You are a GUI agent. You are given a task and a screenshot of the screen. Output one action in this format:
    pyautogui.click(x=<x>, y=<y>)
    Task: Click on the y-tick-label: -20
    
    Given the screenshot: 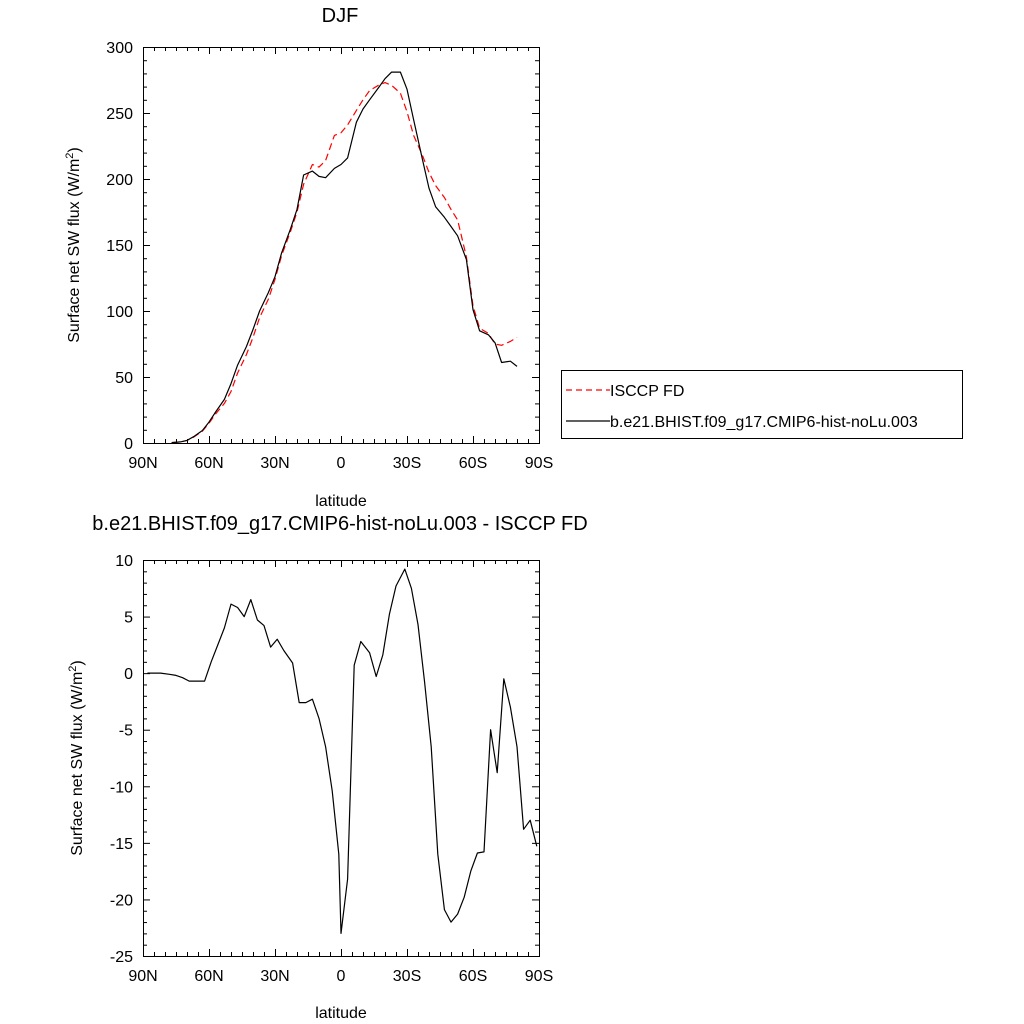 What is the action you would take?
    pyautogui.click(x=121, y=900)
    